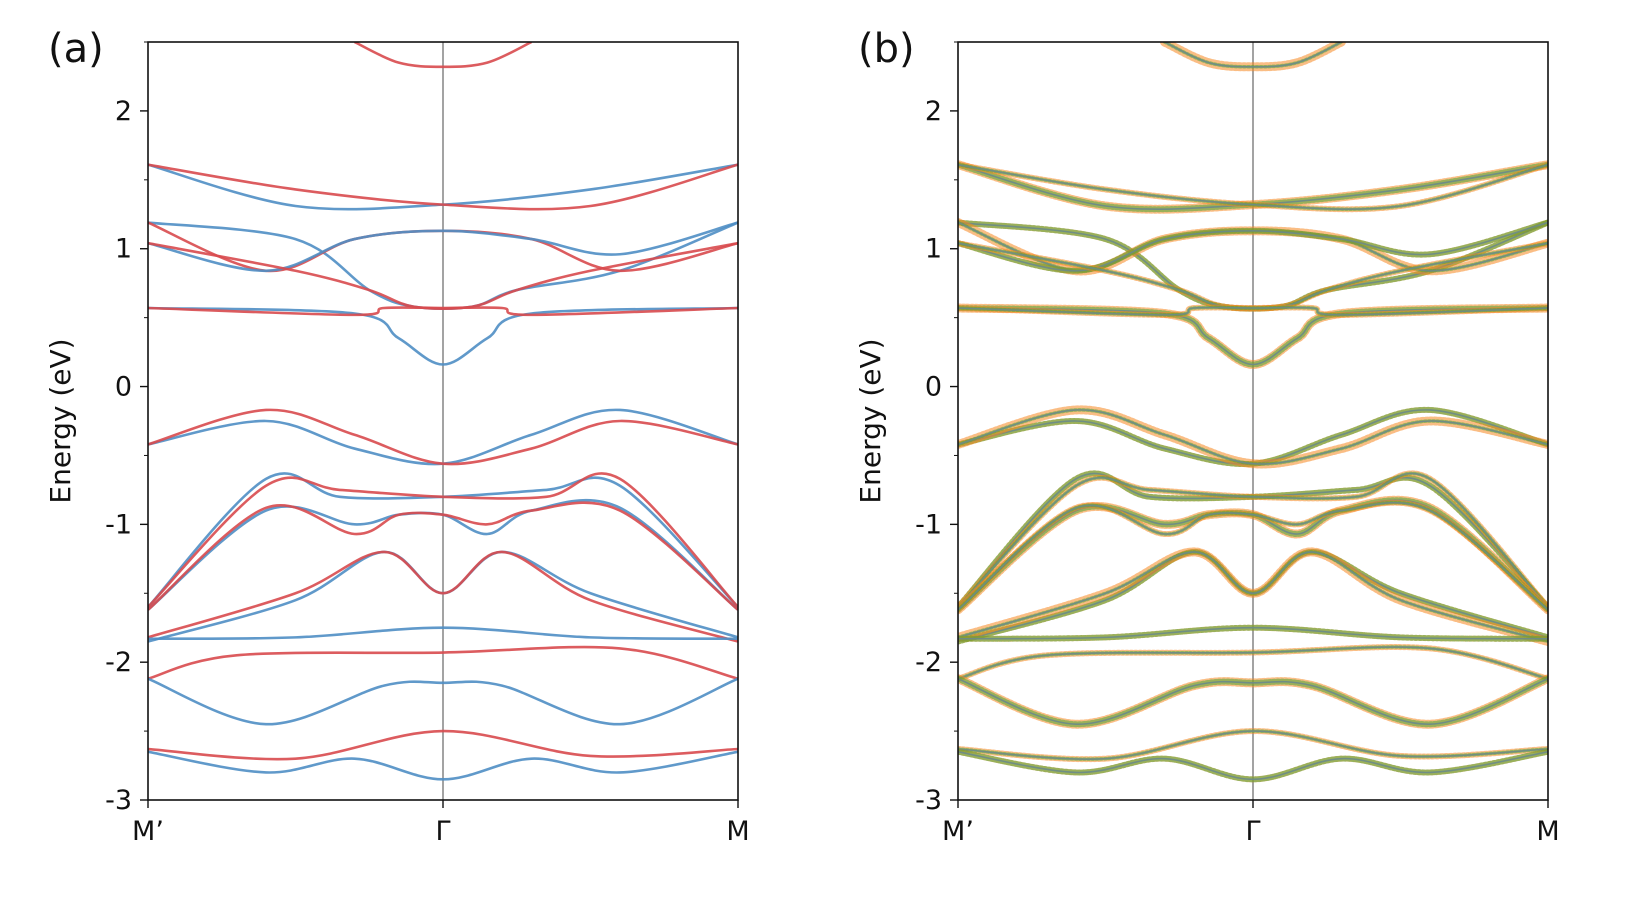  Describe the element at coordinates (886, 49) in the screenshot. I see `panel-label: (b)` at that location.